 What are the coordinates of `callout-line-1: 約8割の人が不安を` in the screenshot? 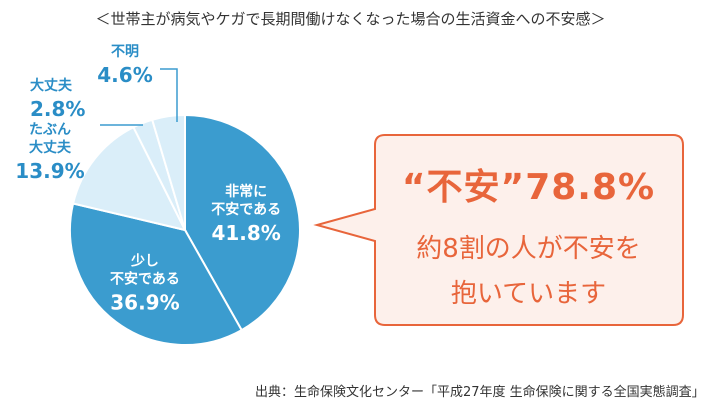 It's located at (528, 249).